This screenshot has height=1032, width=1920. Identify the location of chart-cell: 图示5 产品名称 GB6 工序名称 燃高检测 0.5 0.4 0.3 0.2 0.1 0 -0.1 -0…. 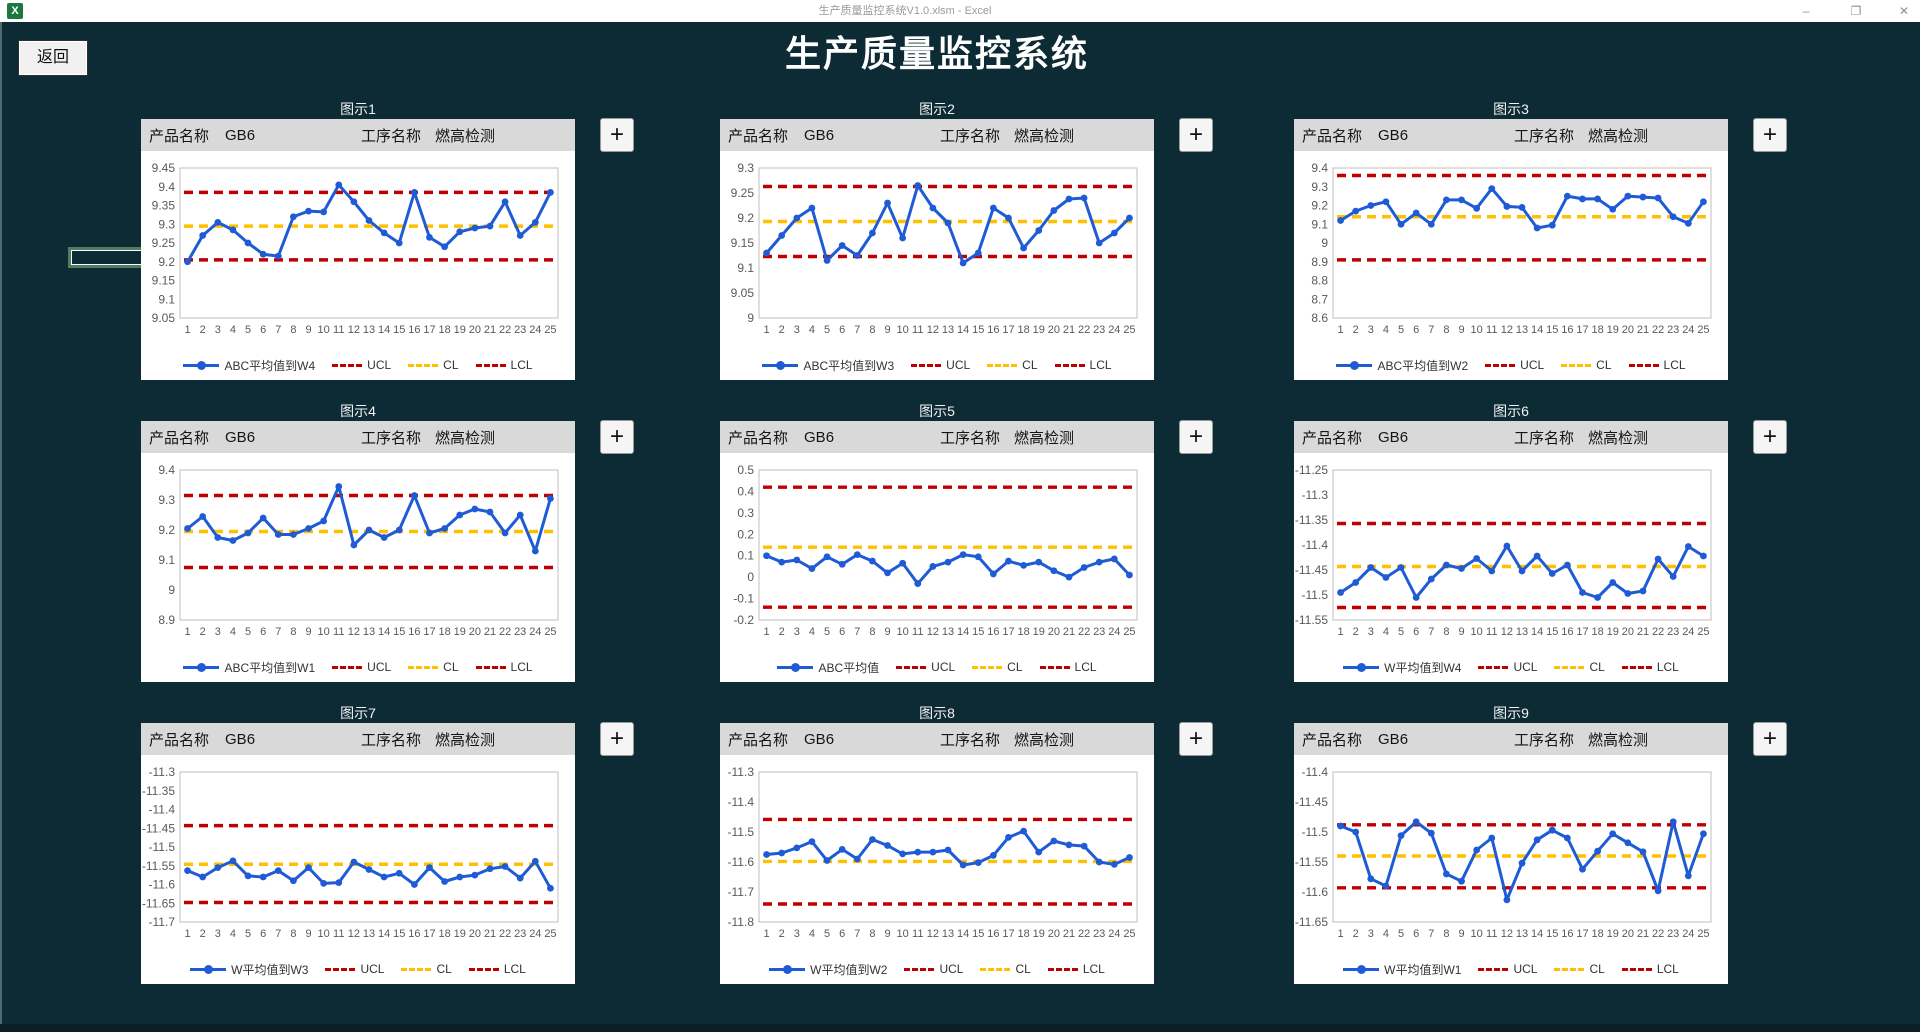
(966, 542).